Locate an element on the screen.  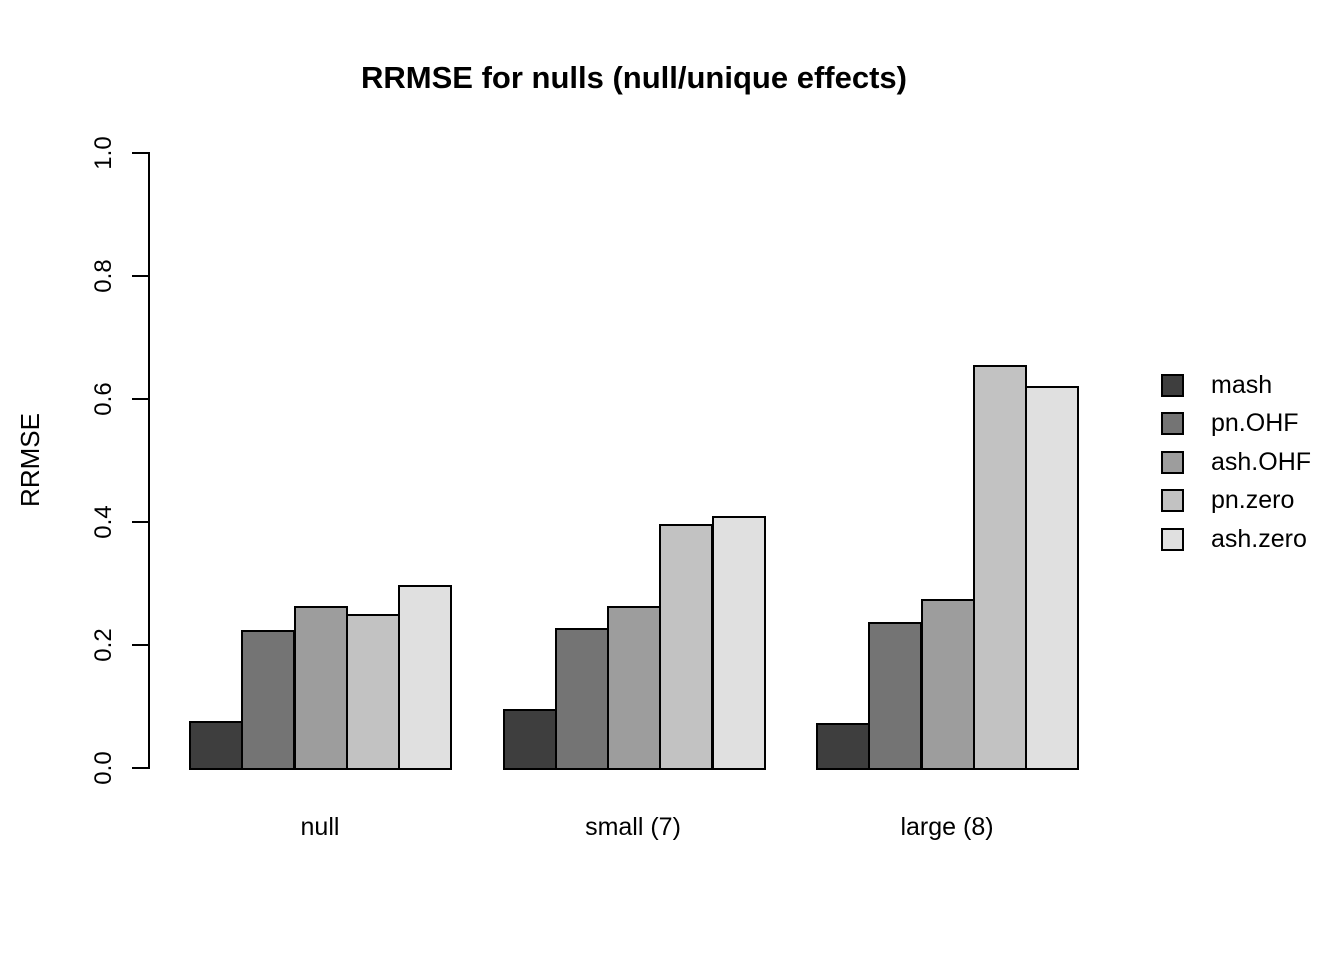
legend-label-mash: mash is located at coordinates (1242, 385).